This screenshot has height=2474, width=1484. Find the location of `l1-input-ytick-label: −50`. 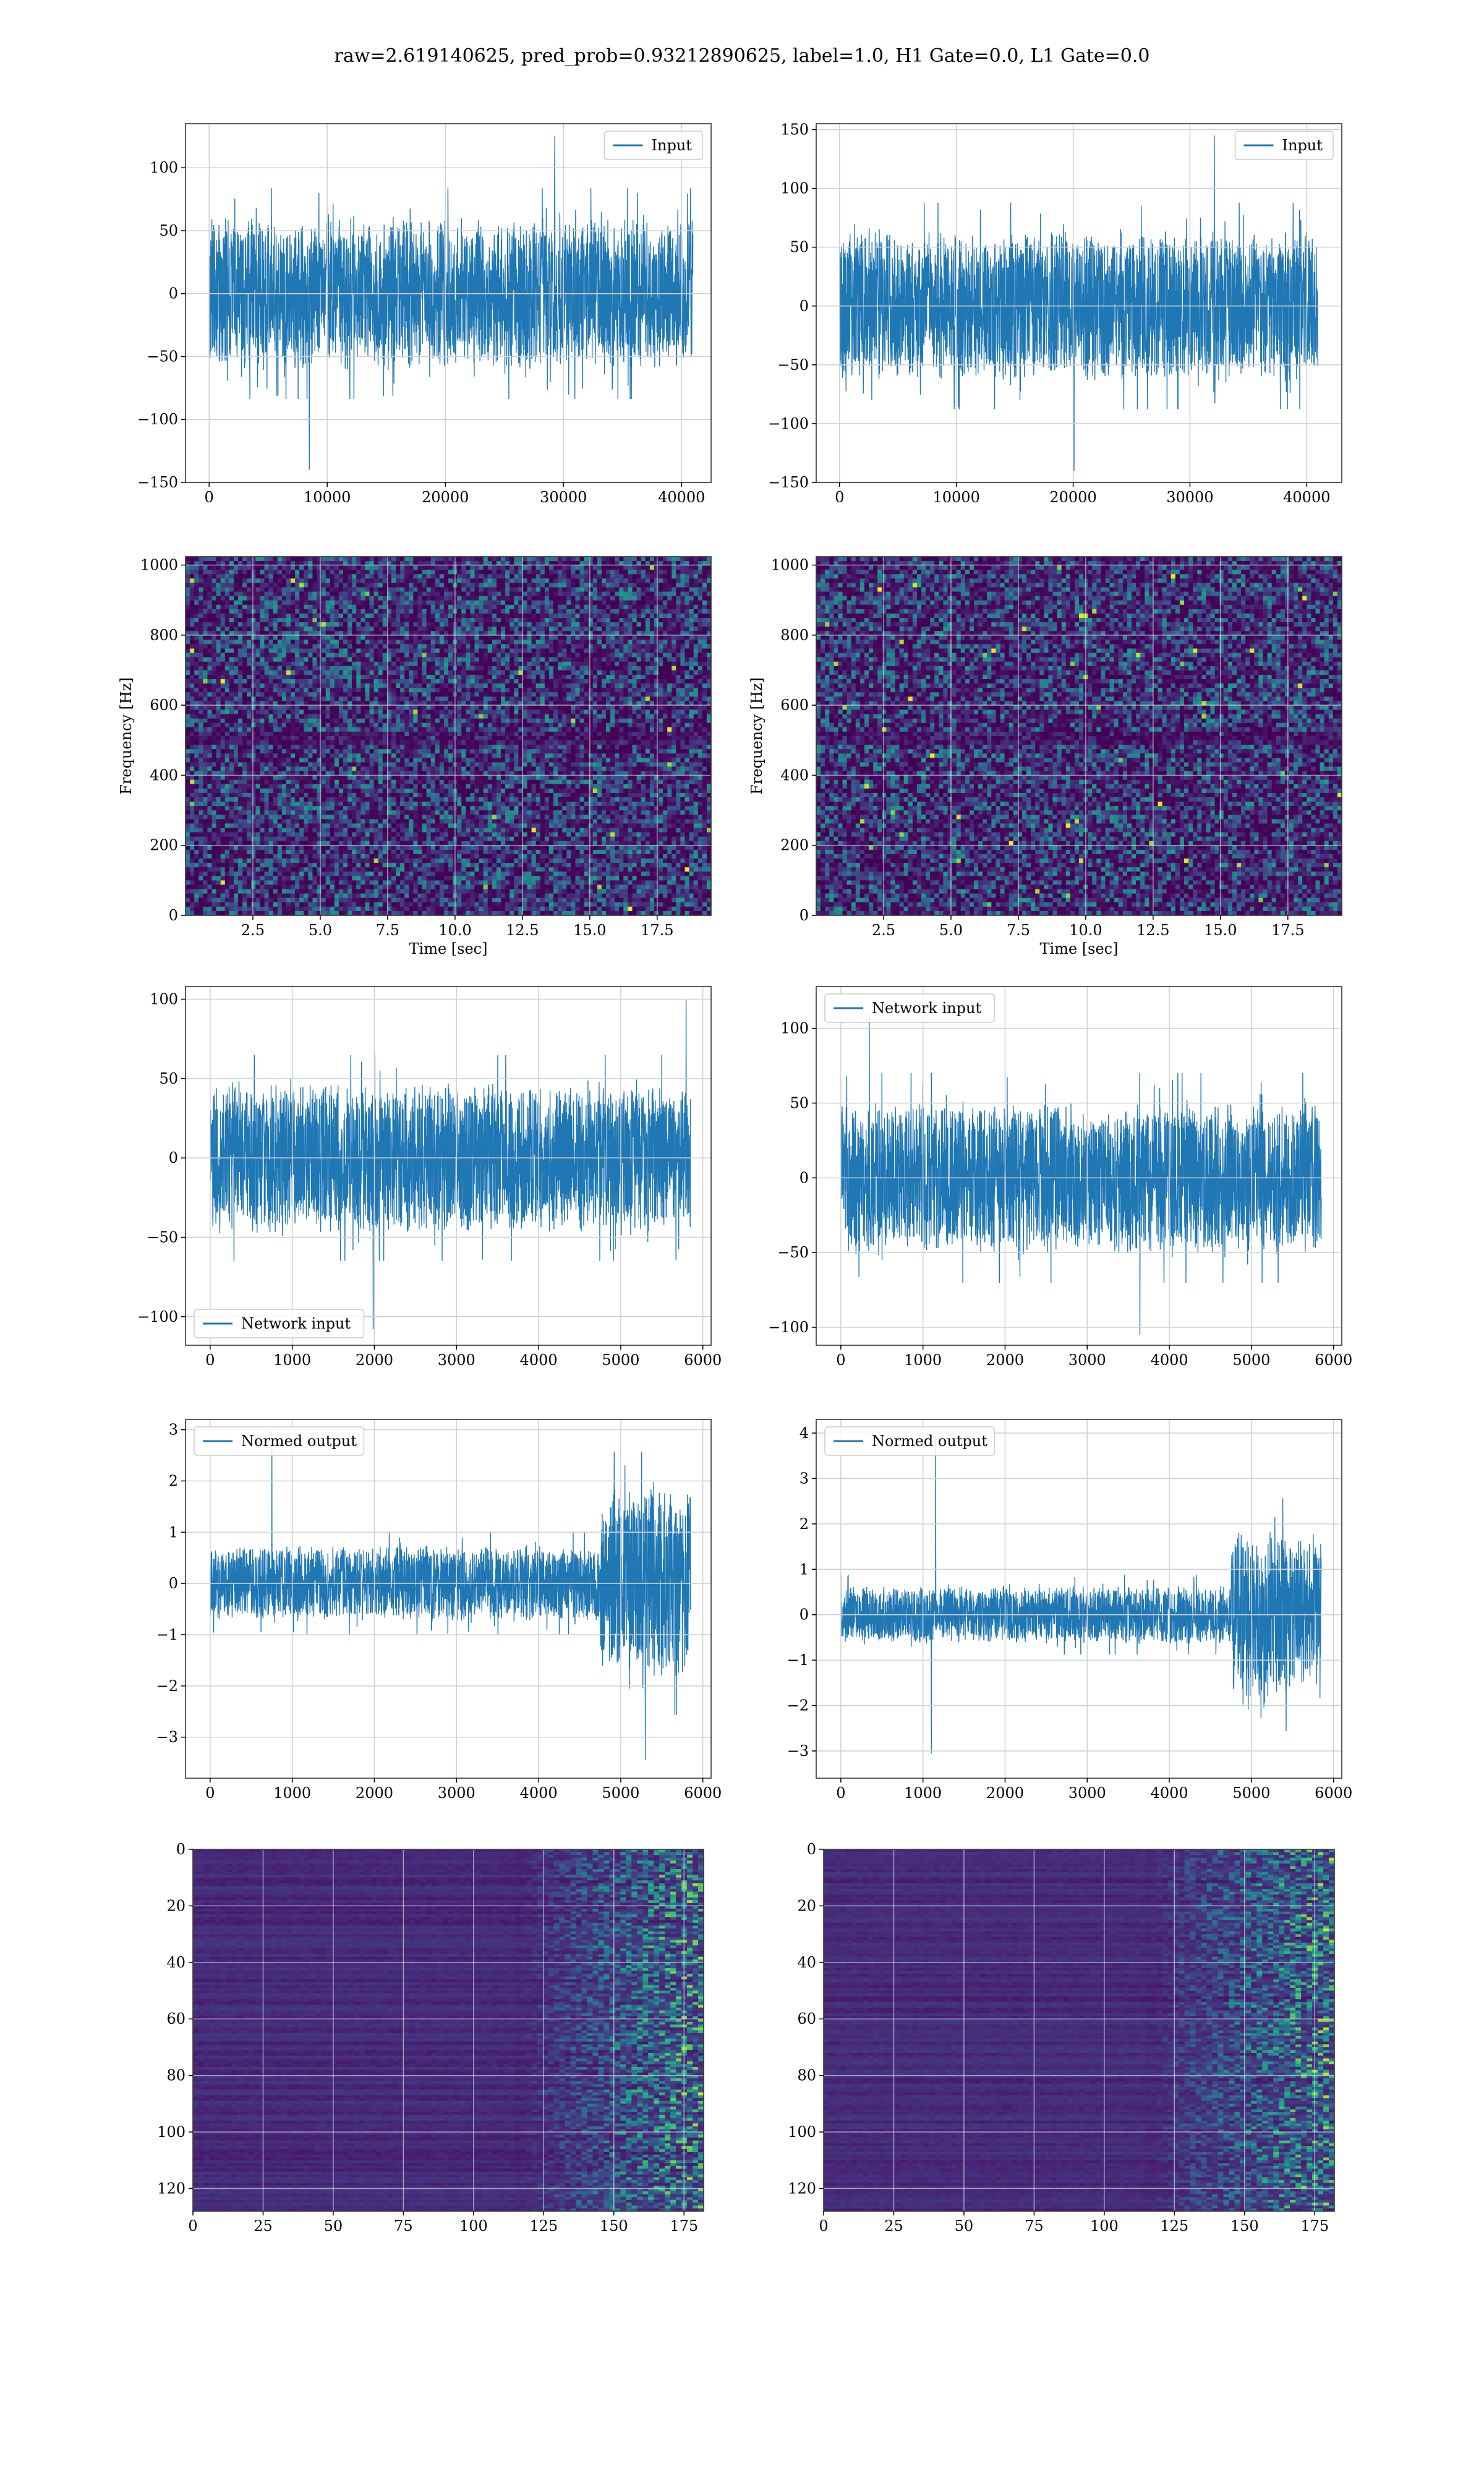

l1-input-ytick-label: −50 is located at coordinates (793, 365).